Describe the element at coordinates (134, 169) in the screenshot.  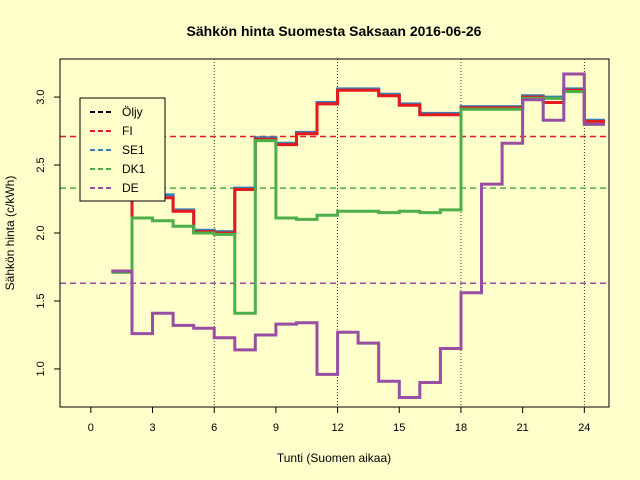
I see `legend-label-3: DK1` at that location.